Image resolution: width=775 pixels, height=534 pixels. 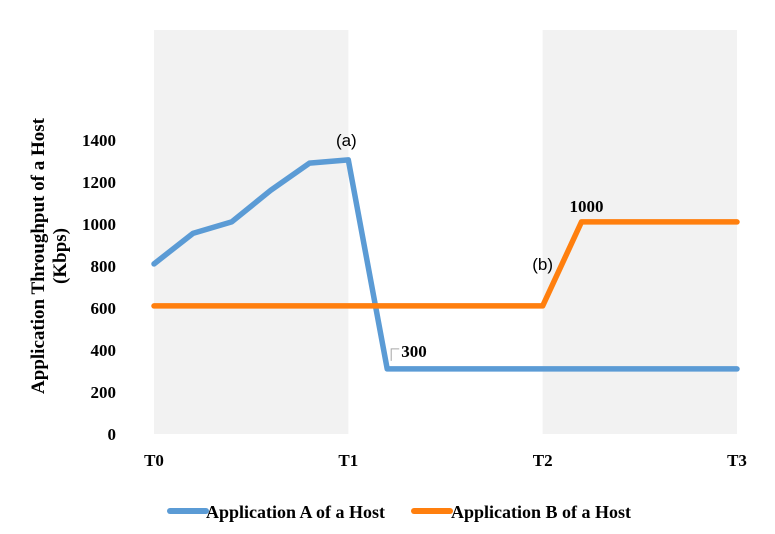 I want to click on y-axis-label: Application Throughput of a Host(Kbps), so click(x=49, y=255).